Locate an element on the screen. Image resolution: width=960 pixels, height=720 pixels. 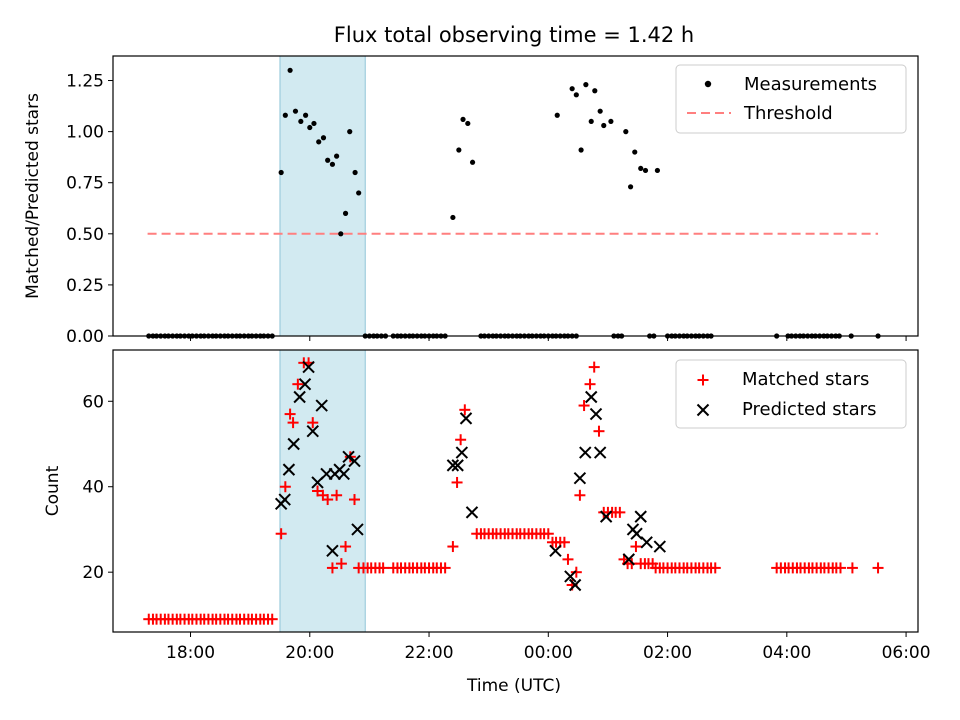
legend-measurements-marker is located at coordinates (708, 84).